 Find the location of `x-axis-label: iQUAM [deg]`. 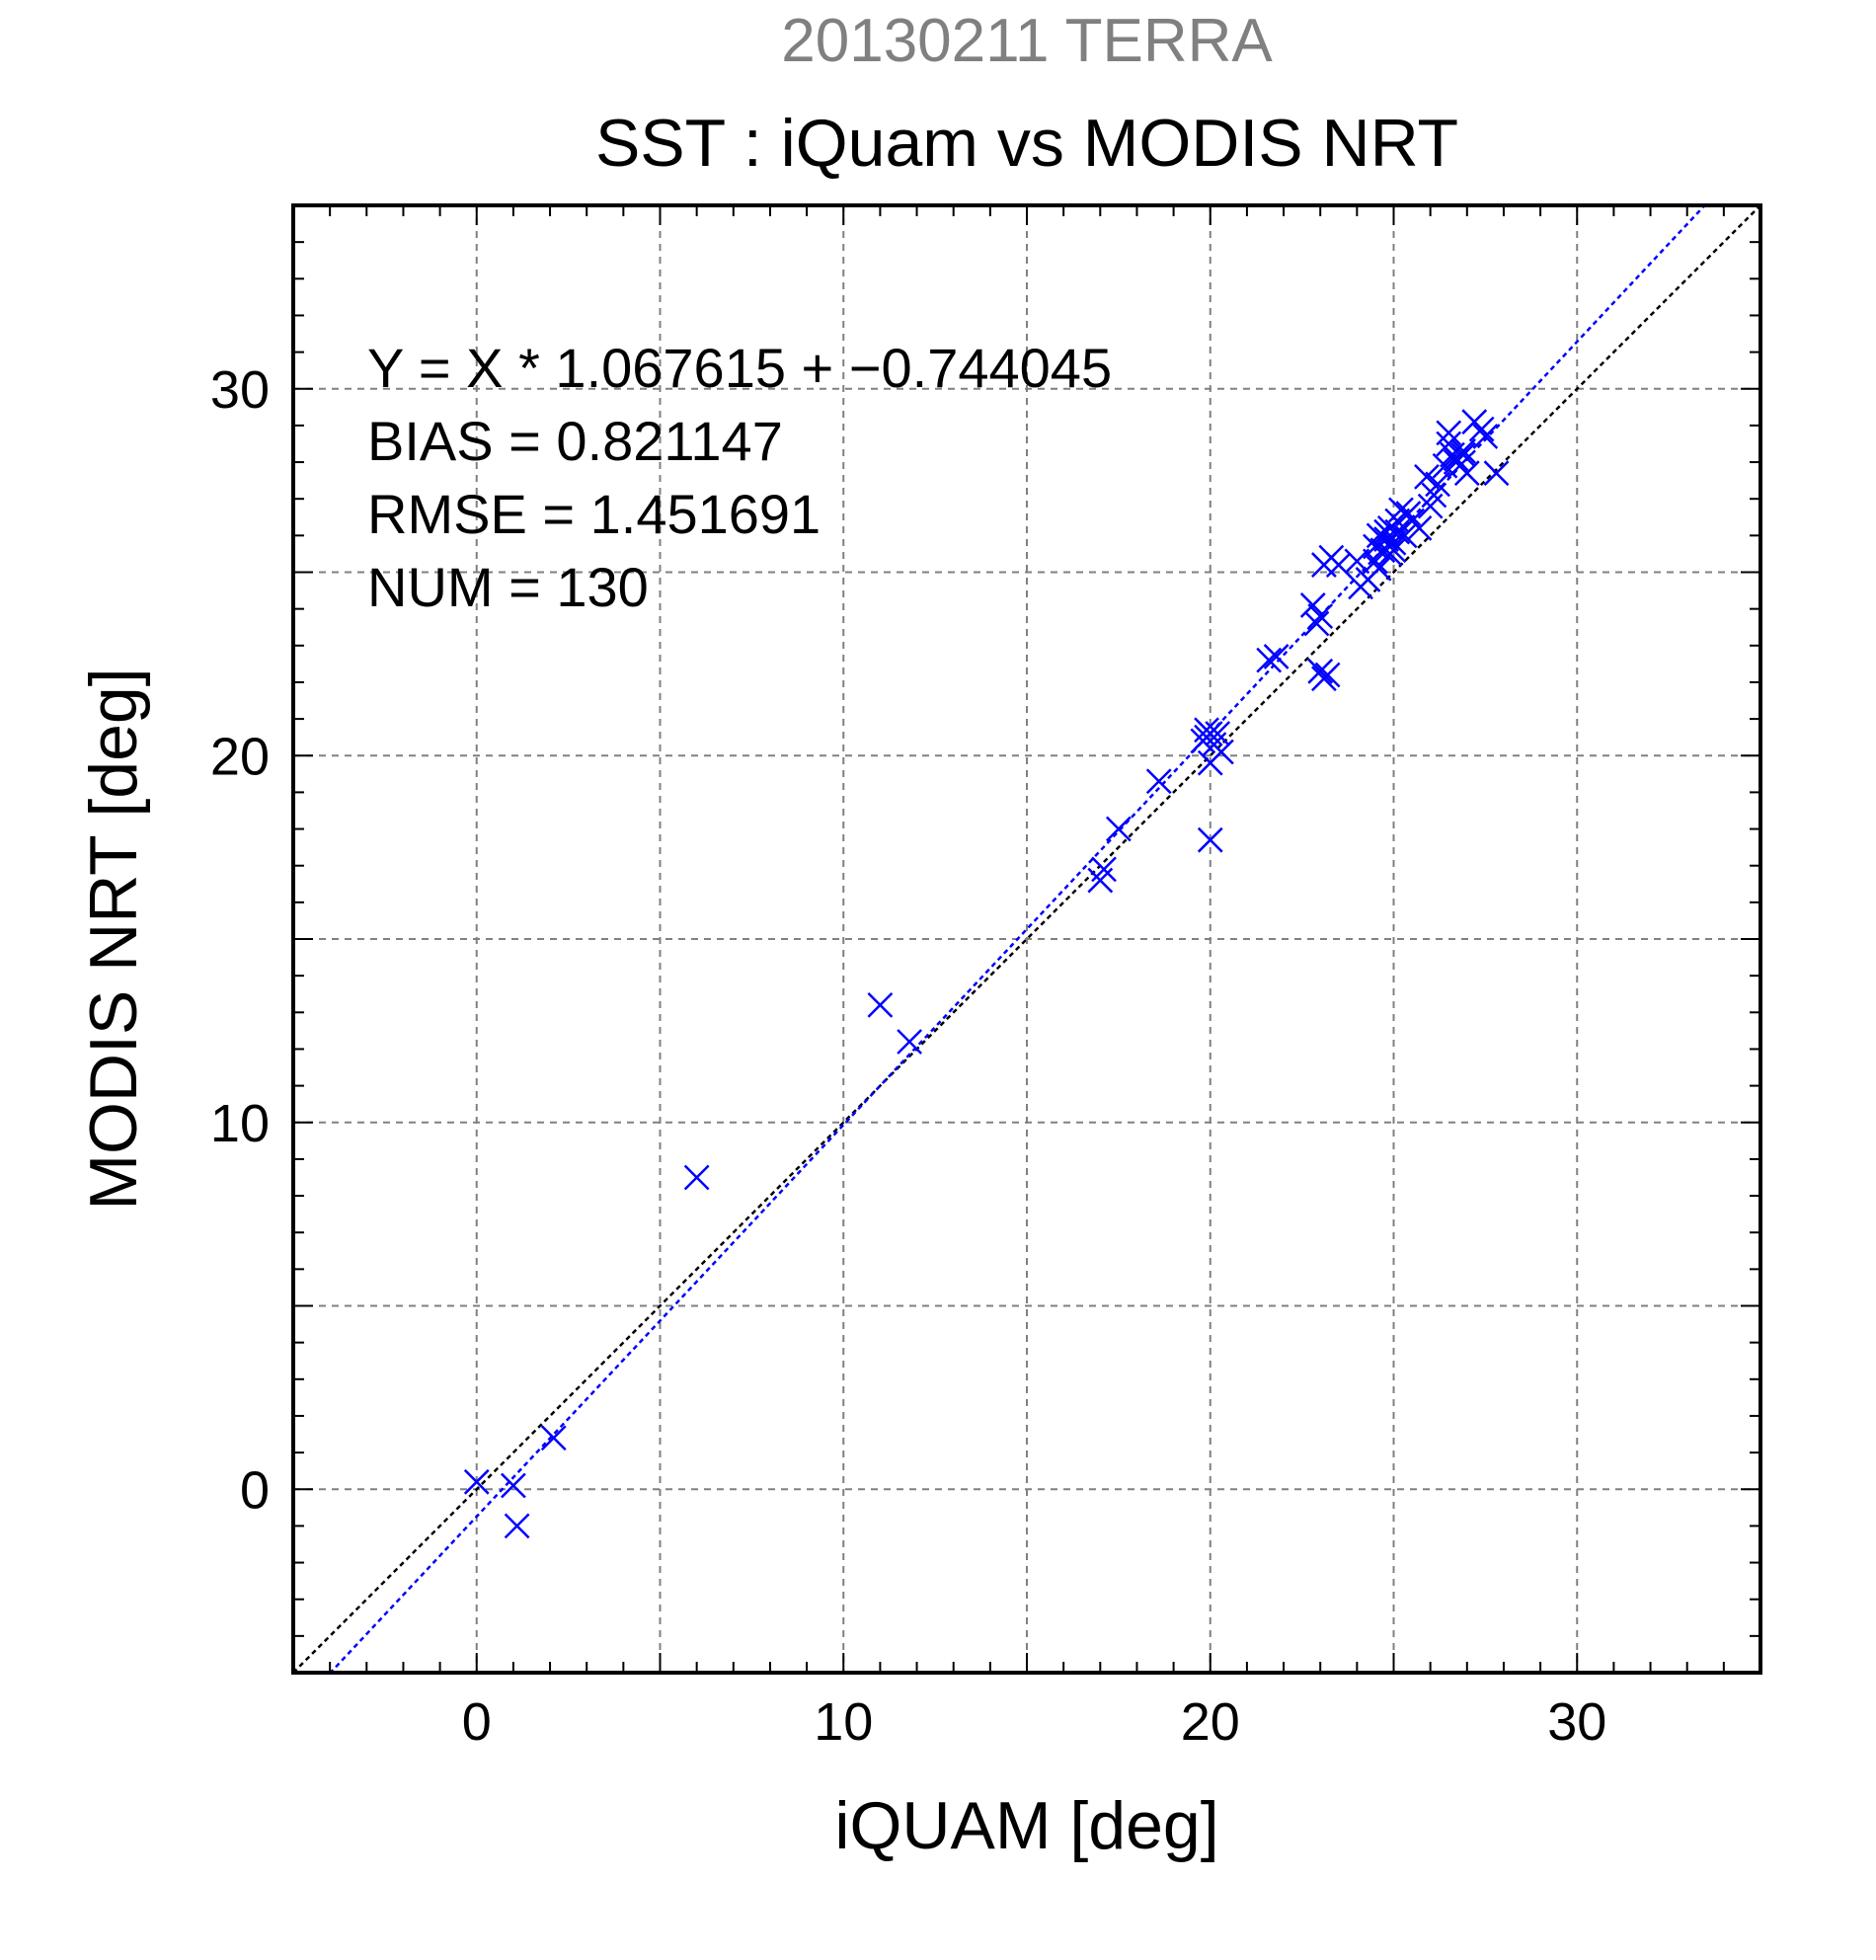

x-axis-label: iQUAM [deg] is located at coordinates (1026, 1825).